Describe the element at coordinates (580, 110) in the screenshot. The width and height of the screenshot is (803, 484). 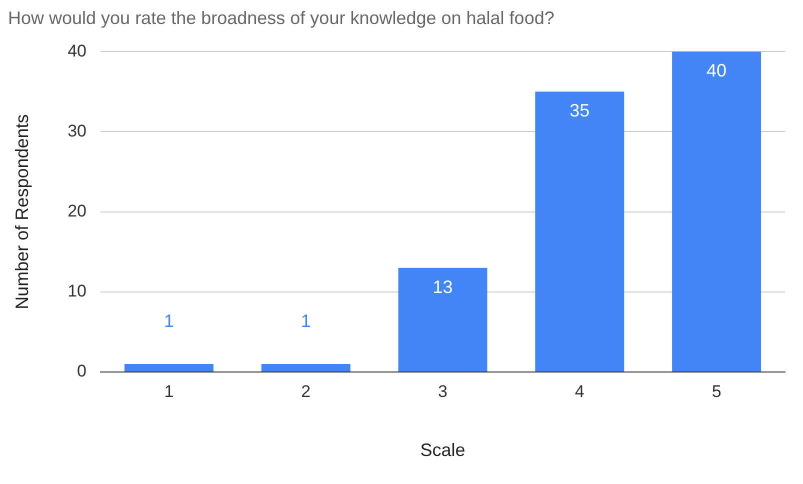
I see `data-label: 35` at that location.